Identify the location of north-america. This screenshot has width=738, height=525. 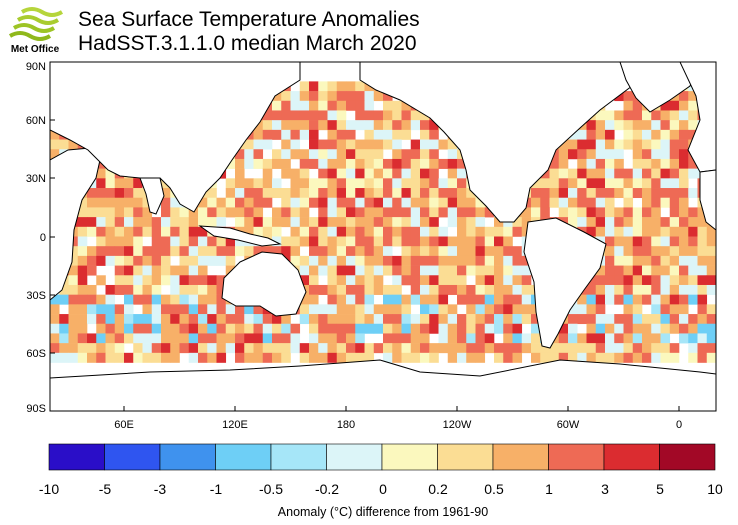
(500, 142).